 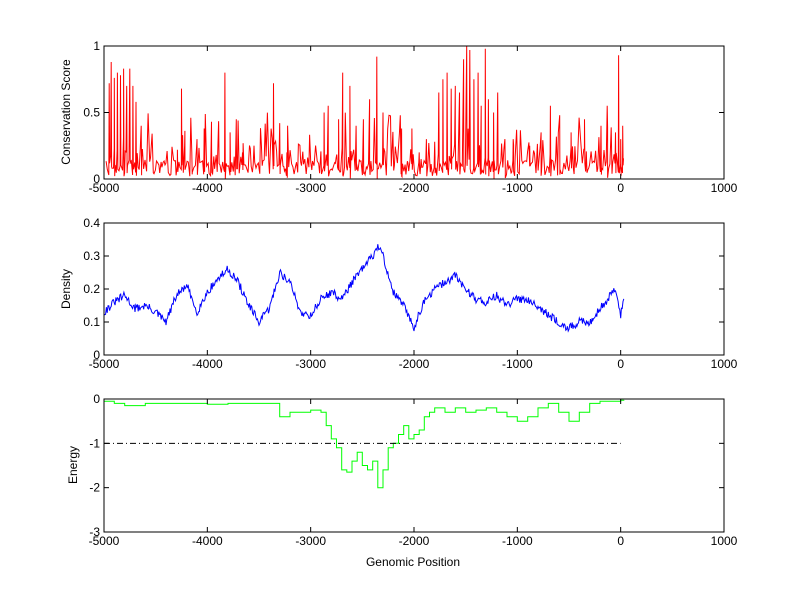 What do you see at coordinates (91, 322) in the screenshot?
I see `y-tick-label: 0.1` at bounding box center [91, 322].